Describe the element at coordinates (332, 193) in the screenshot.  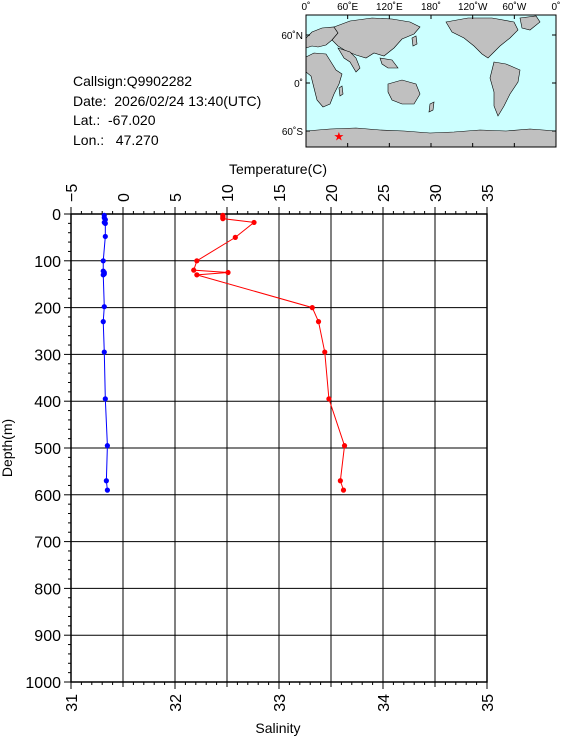
I see `temperature-tick-label: 20` at that location.